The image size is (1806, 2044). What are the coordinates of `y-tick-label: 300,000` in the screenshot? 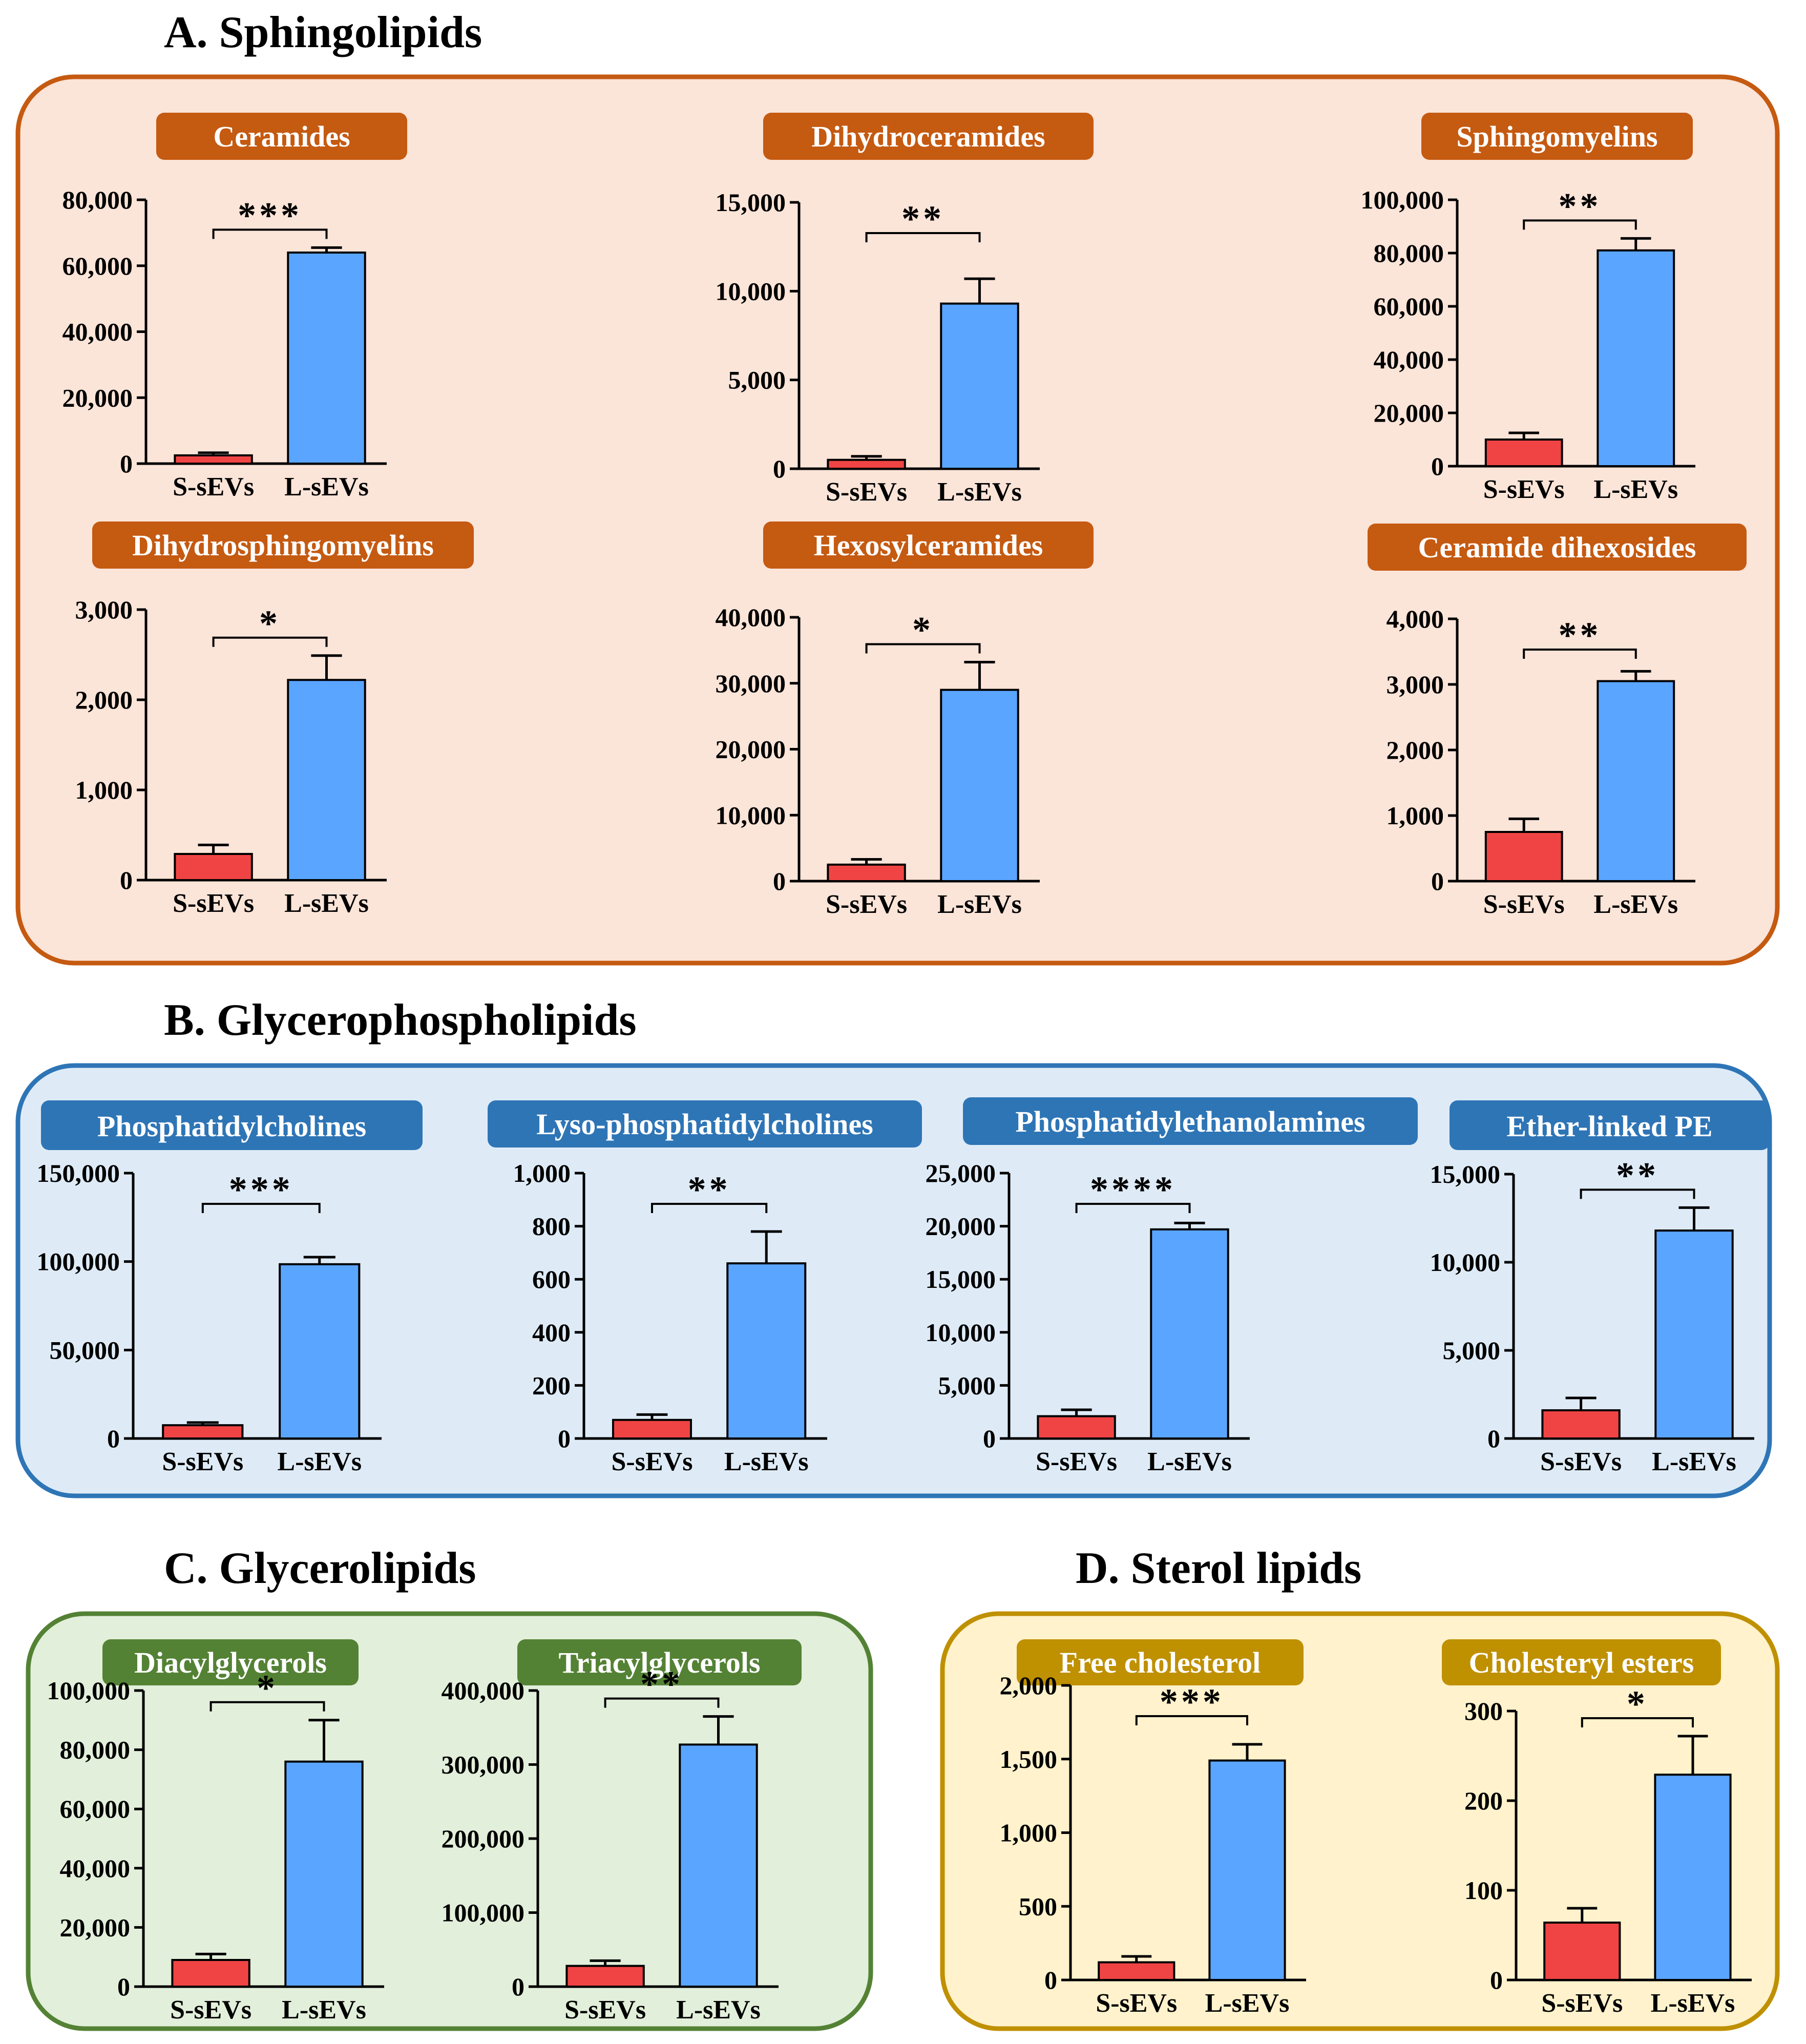 It's located at (483, 1765).